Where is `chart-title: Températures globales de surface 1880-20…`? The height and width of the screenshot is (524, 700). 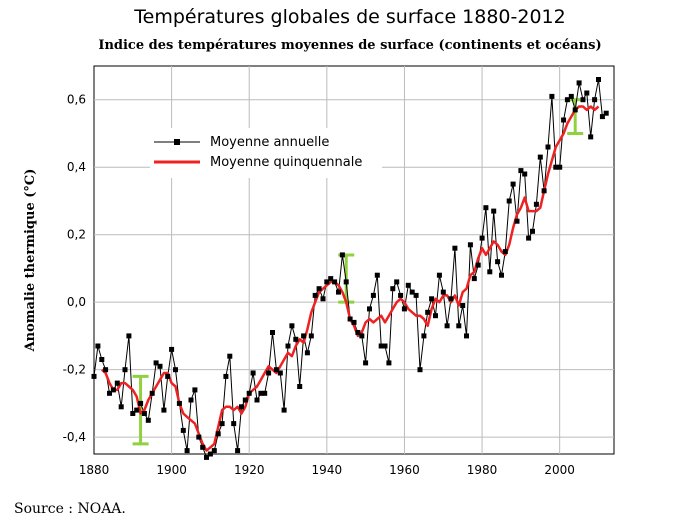 chart-title: Températures globales de surface 1880-20… is located at coordinates (350, 17).